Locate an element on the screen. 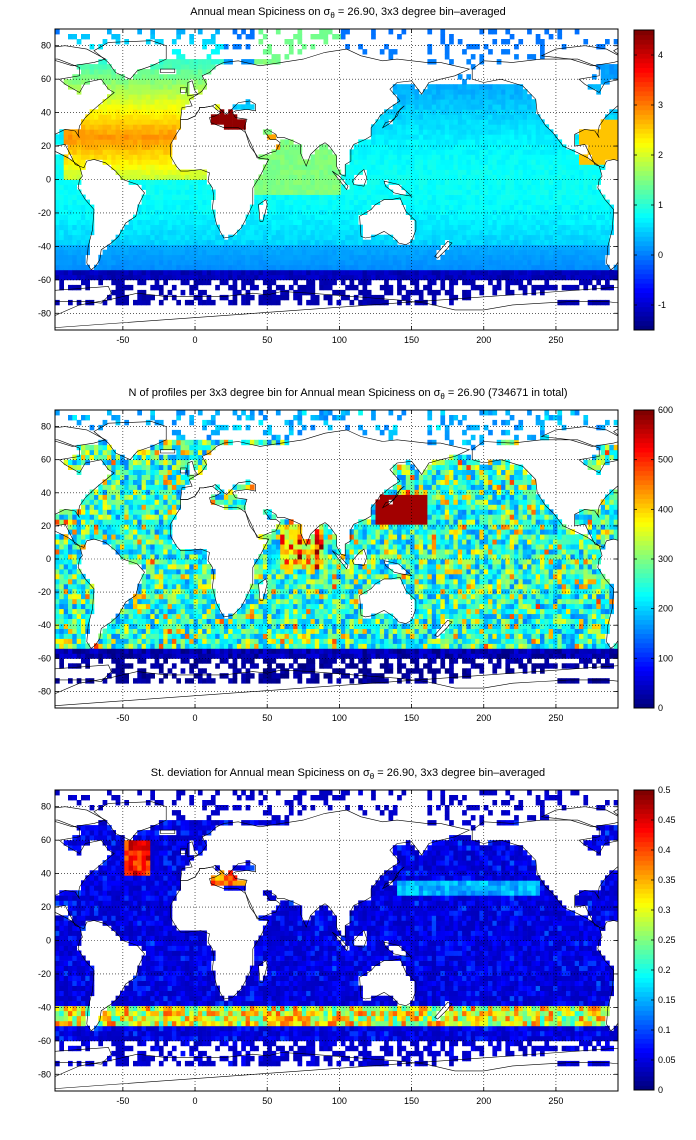  colorbar-tick-label: 2 is located at coordinates (660, 155).